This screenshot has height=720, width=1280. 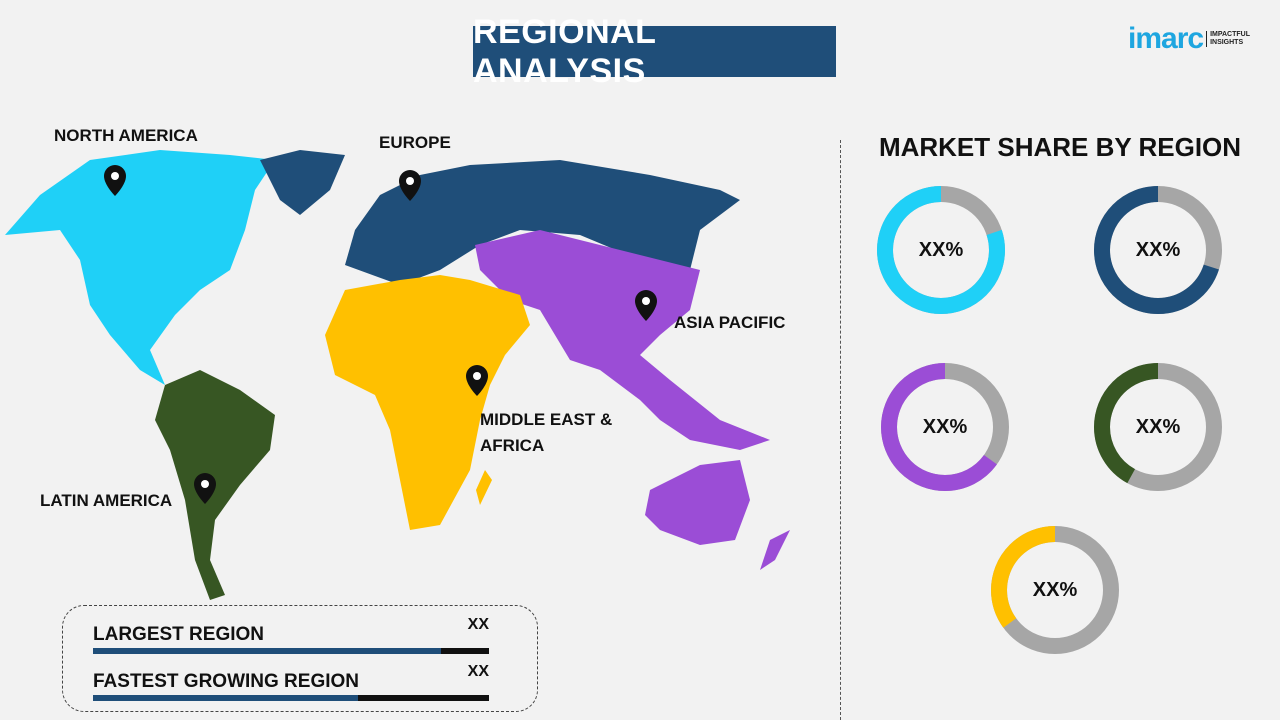 What do you see at coordinates (415, 142) in the screenshot?
I see `label-europe: EUROPE` at bounding box center [415, 142].